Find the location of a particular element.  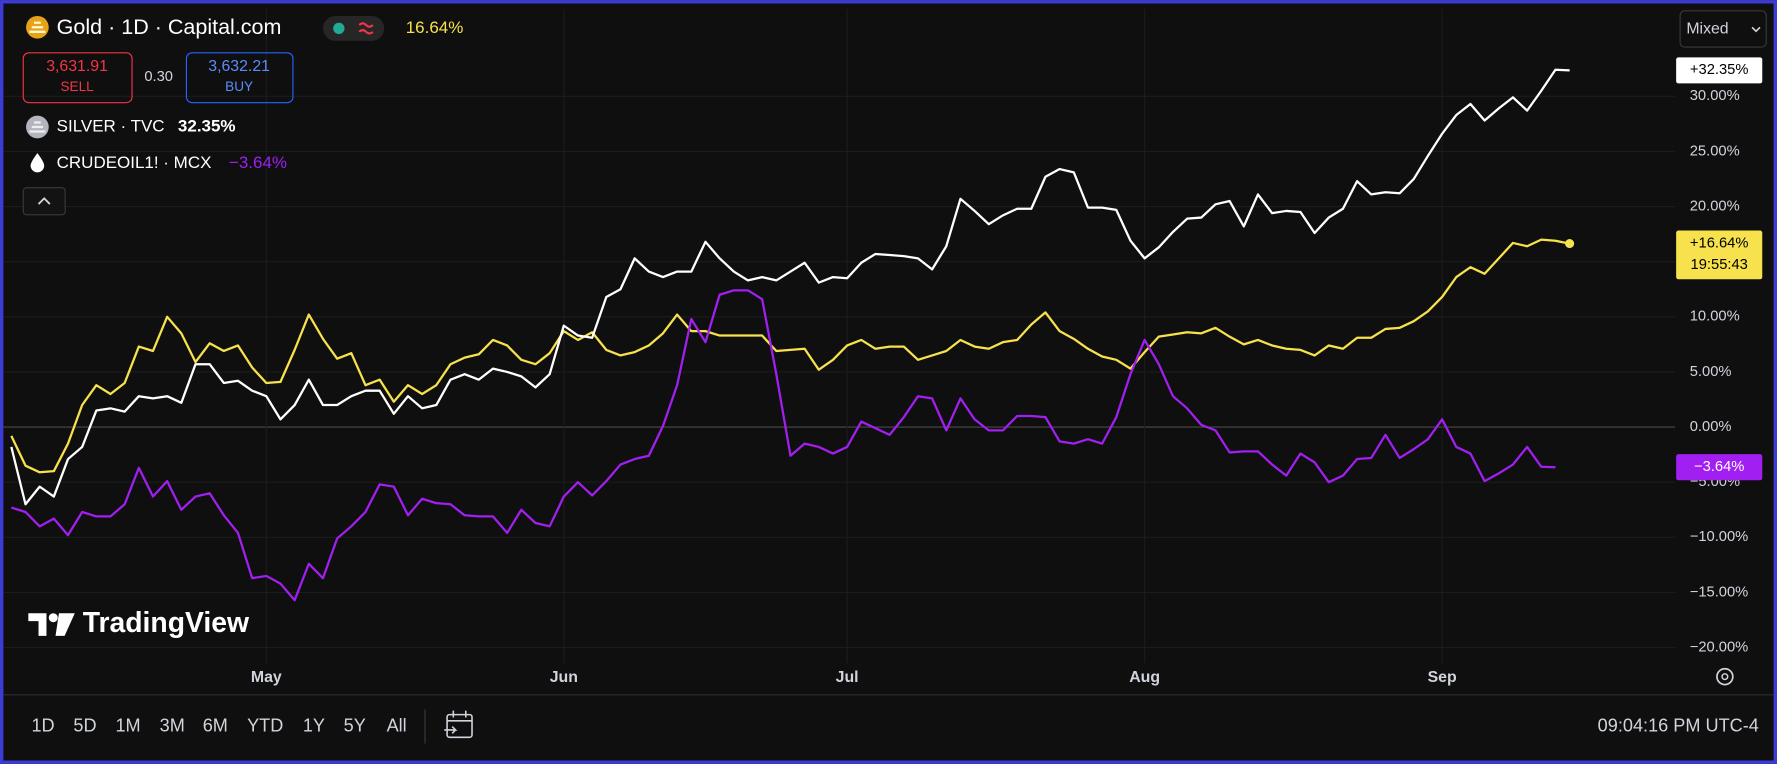

range-button: 6M is located at coordinates (215, 725).